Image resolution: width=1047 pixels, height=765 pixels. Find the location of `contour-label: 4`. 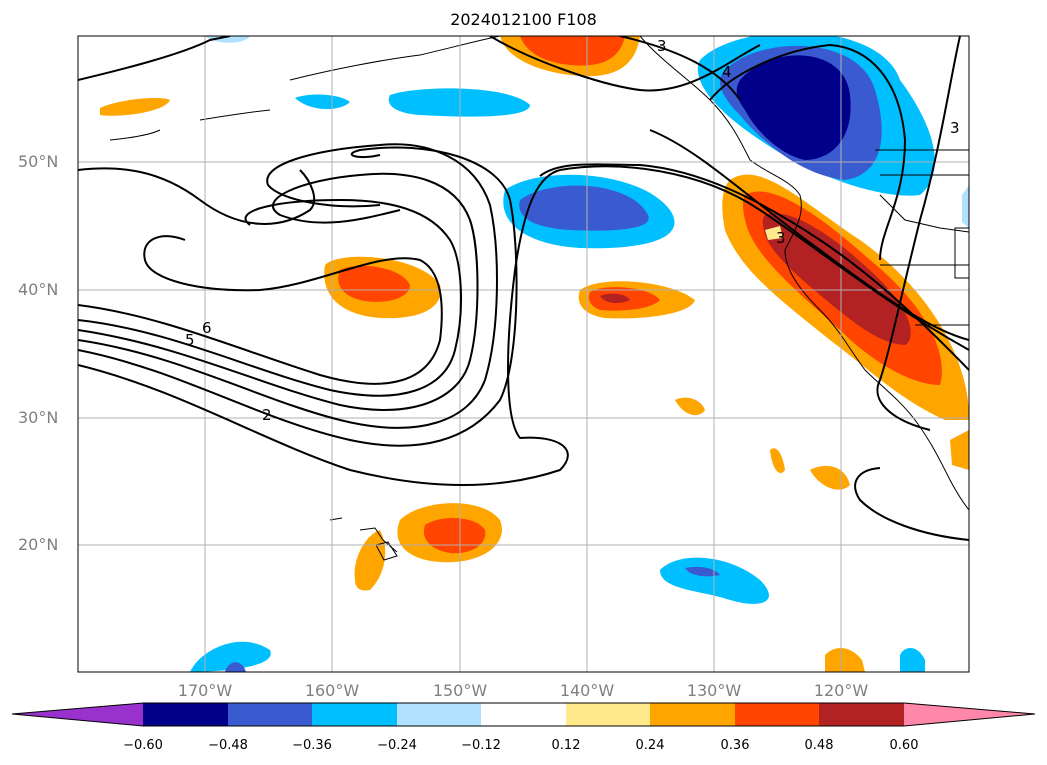

contour-label: 4 is located at coordinates (727, 72).